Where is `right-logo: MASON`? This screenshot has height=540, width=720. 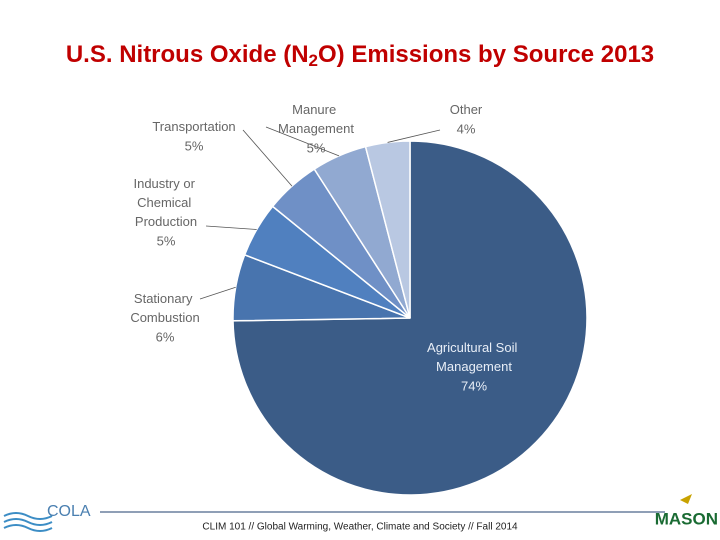 right-logo: MASON is located at coordinates (686, 511).